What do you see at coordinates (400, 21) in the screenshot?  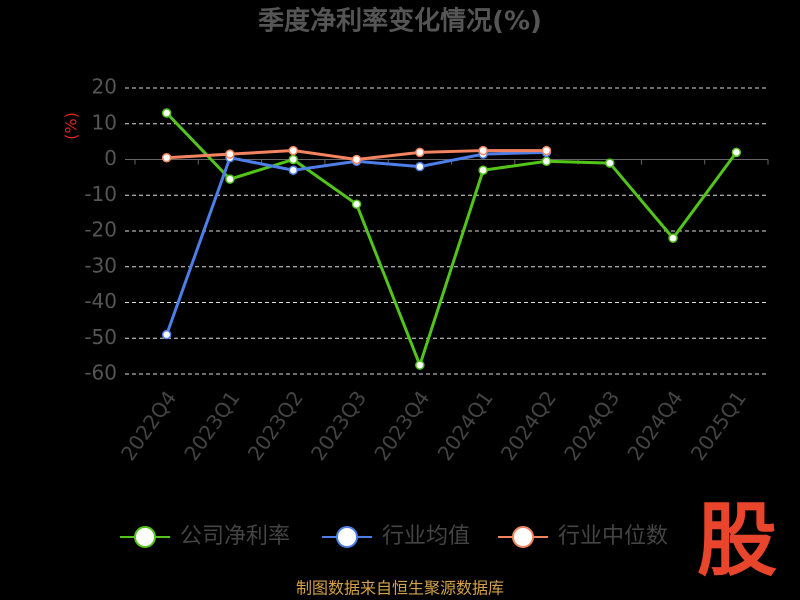 I see `chart-title: 季度净利率变化情况(%)` at bounding box center [400, 21].